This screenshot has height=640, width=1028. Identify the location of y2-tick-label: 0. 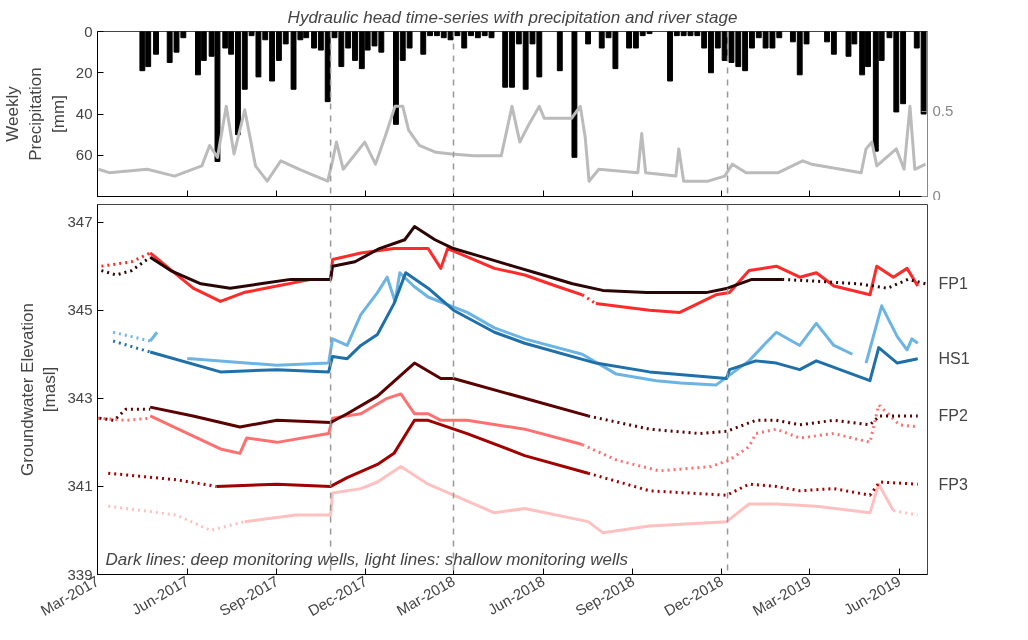
(936, 195).